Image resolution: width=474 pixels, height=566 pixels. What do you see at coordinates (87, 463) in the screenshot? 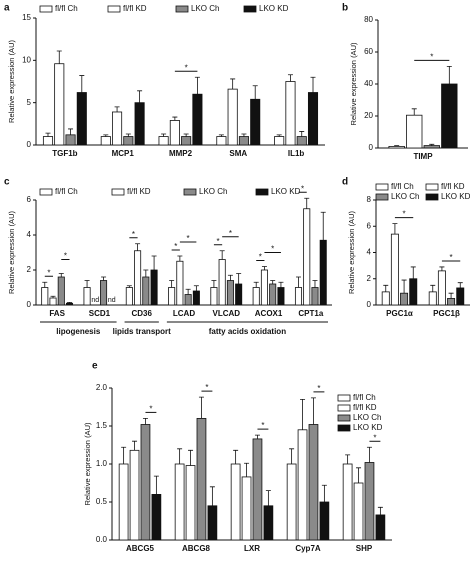
I see `y-axis-label: Relative expression (AU)` at bounding box center [87, 463].